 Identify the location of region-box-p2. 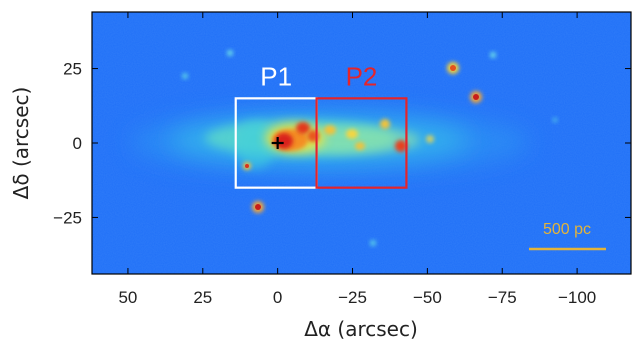
(361, 143).